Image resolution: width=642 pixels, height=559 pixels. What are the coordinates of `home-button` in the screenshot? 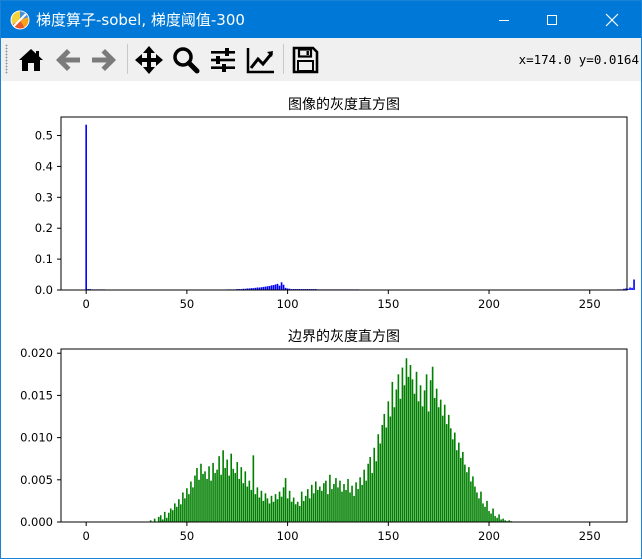 It's located at (31, 60).